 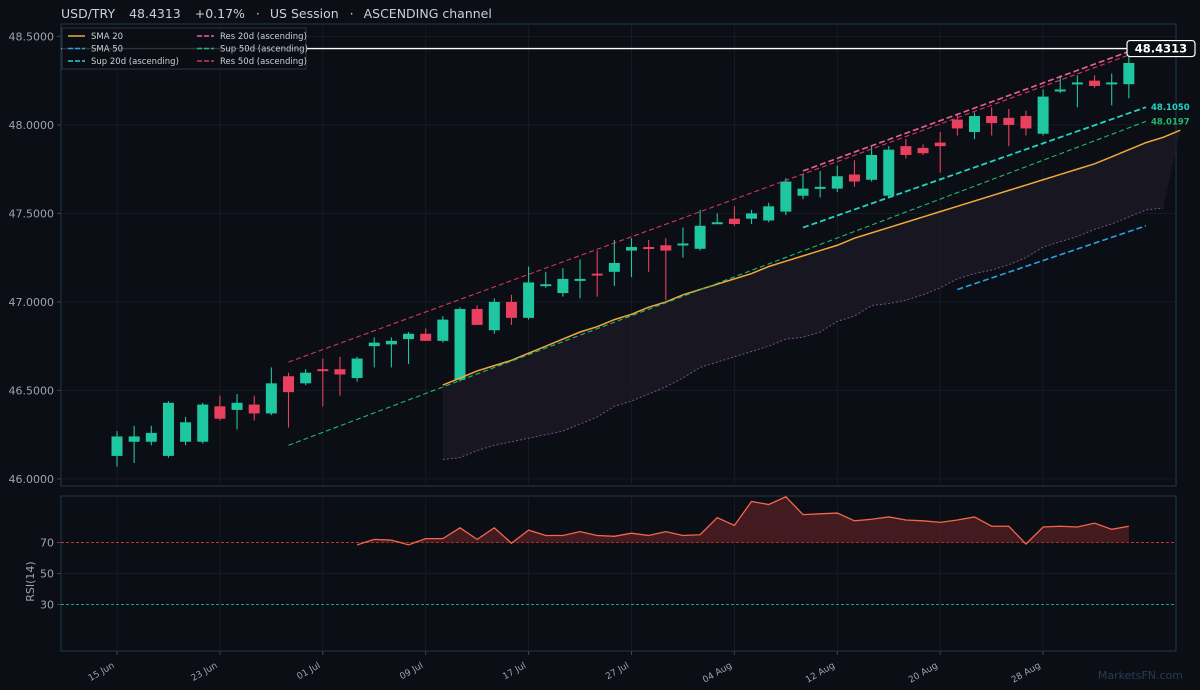 What do you see at coordinates (309, 671) in the screenshot?
I see `x-tick-label: 01 Jul` at bounding box center [309, 671].